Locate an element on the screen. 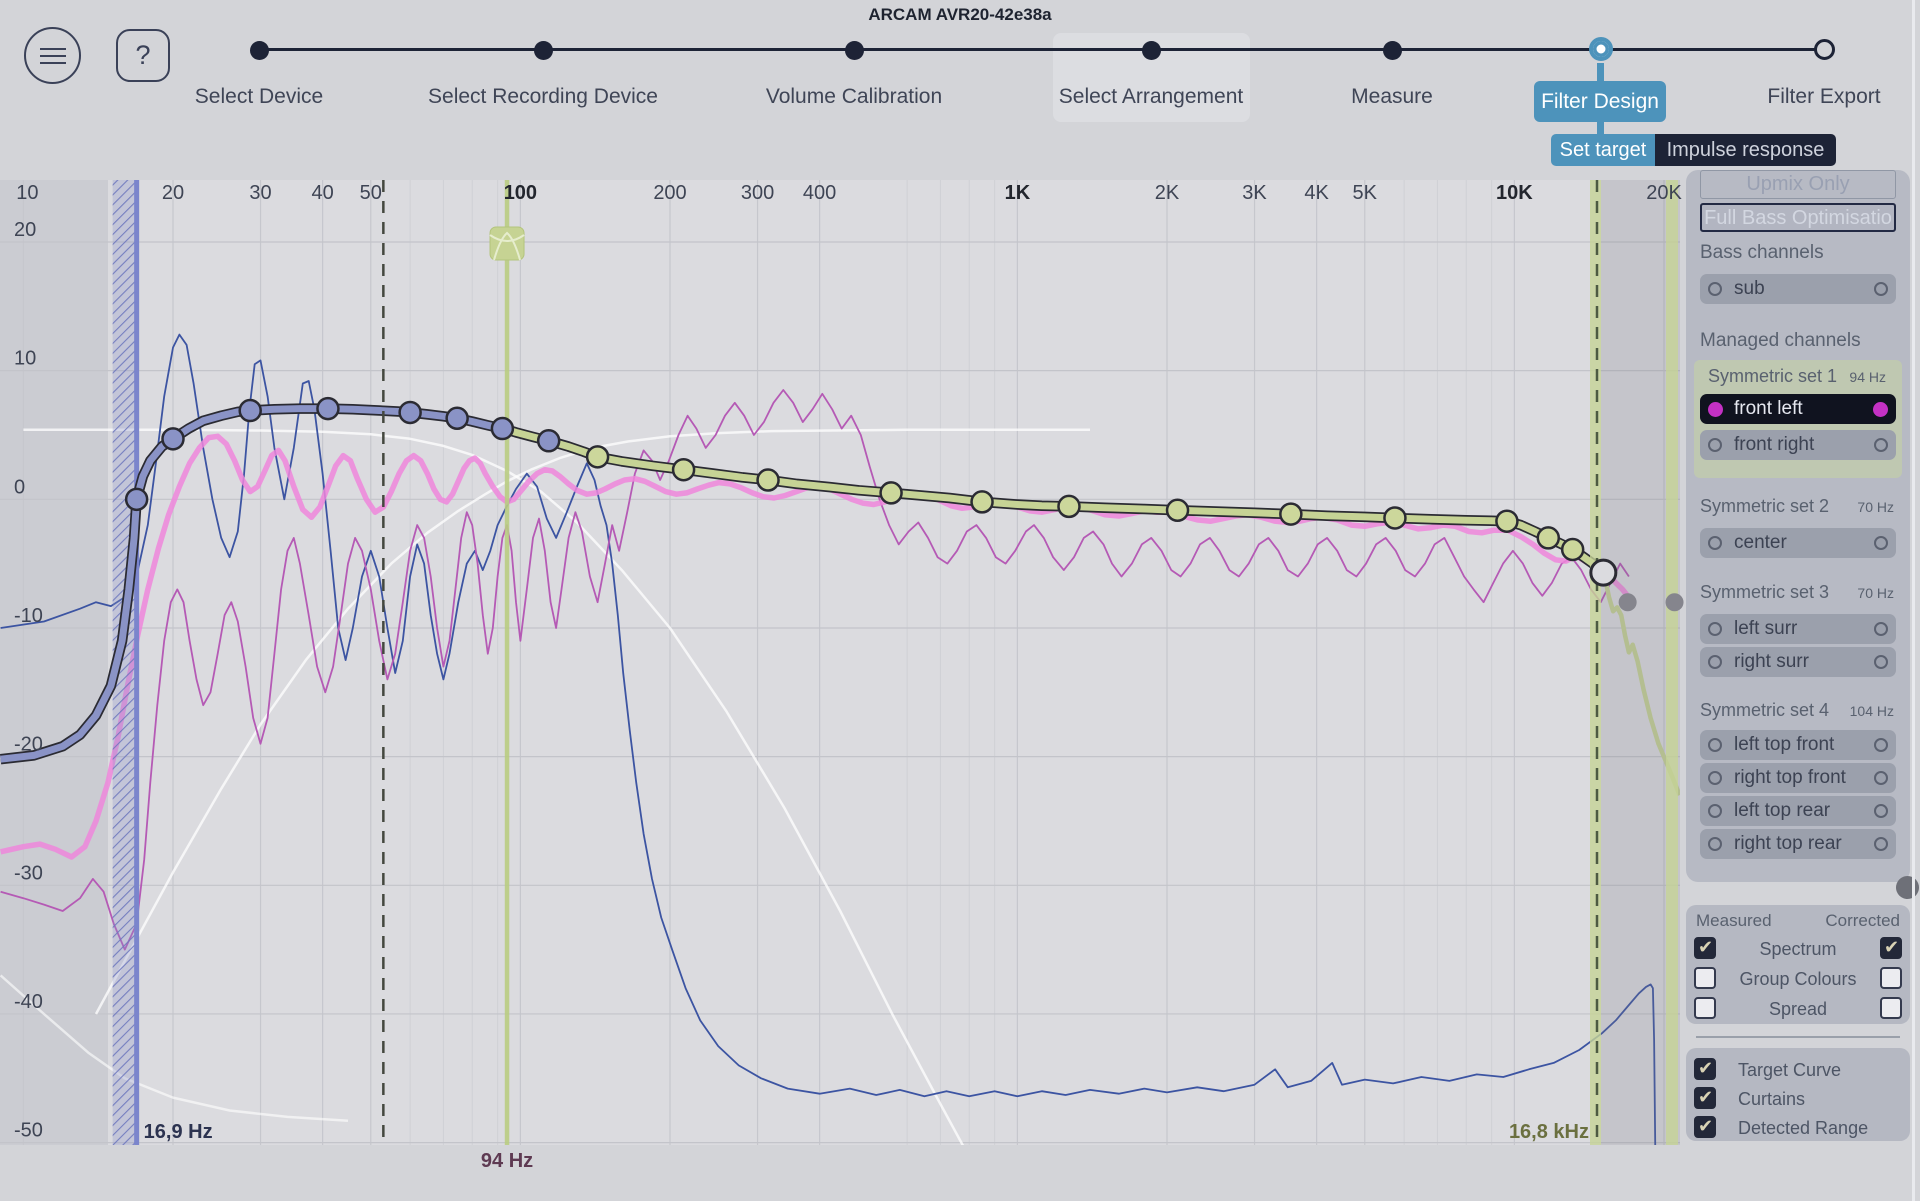 The width and height of the screenshot is (1920, 1201). corrected-tail-green is located at coordinates (1640, 684).